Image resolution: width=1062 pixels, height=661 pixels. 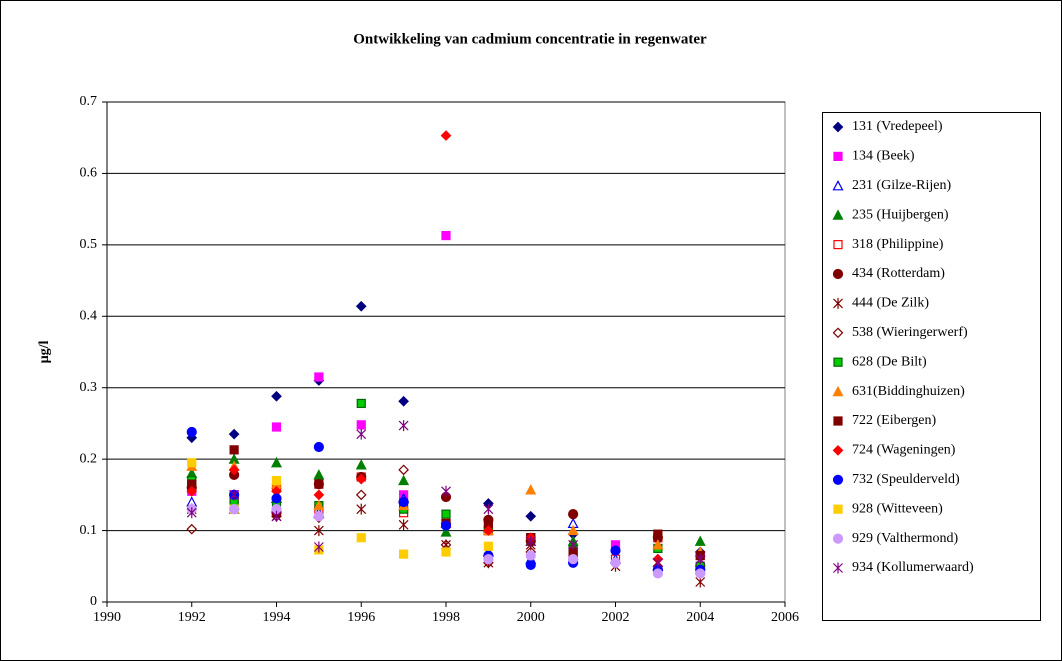 I want to click on legend-label: 134 (Beek), so click(x=883, y=156).